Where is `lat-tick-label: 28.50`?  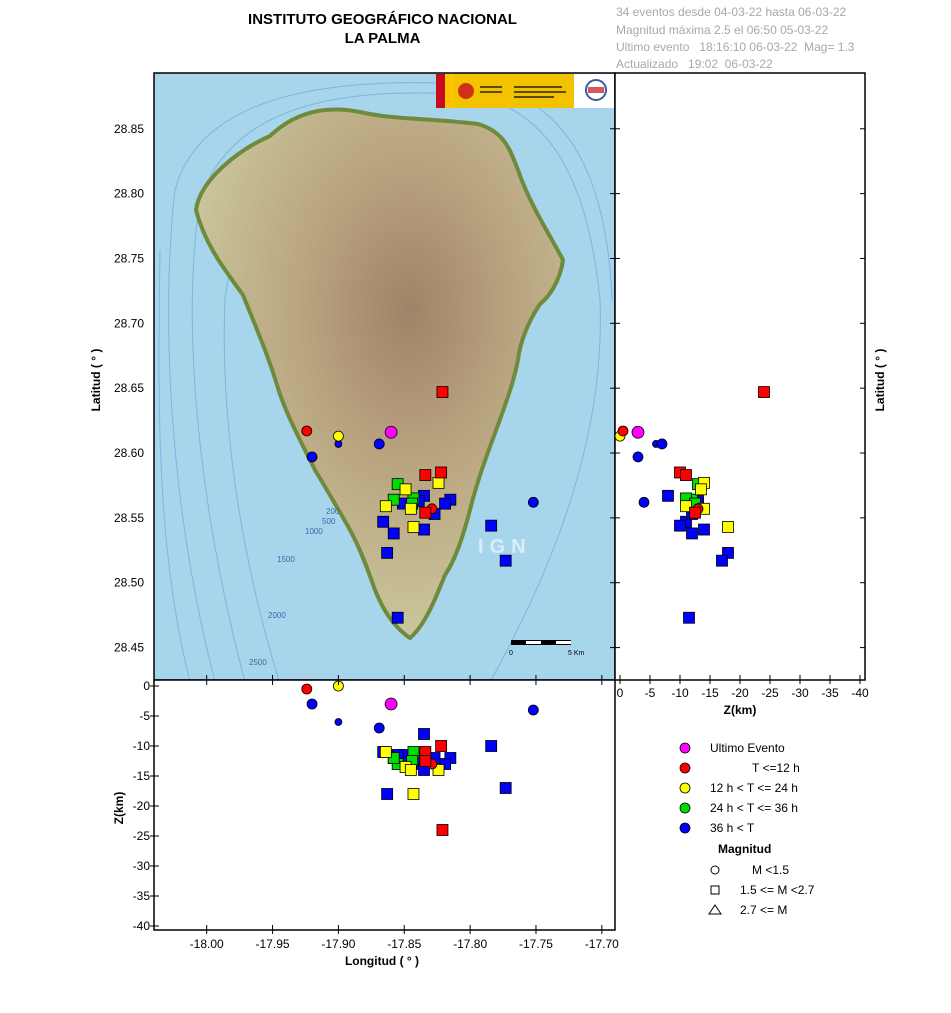
lat-tick-label: 28.50 is located at coordinates (129, 583).